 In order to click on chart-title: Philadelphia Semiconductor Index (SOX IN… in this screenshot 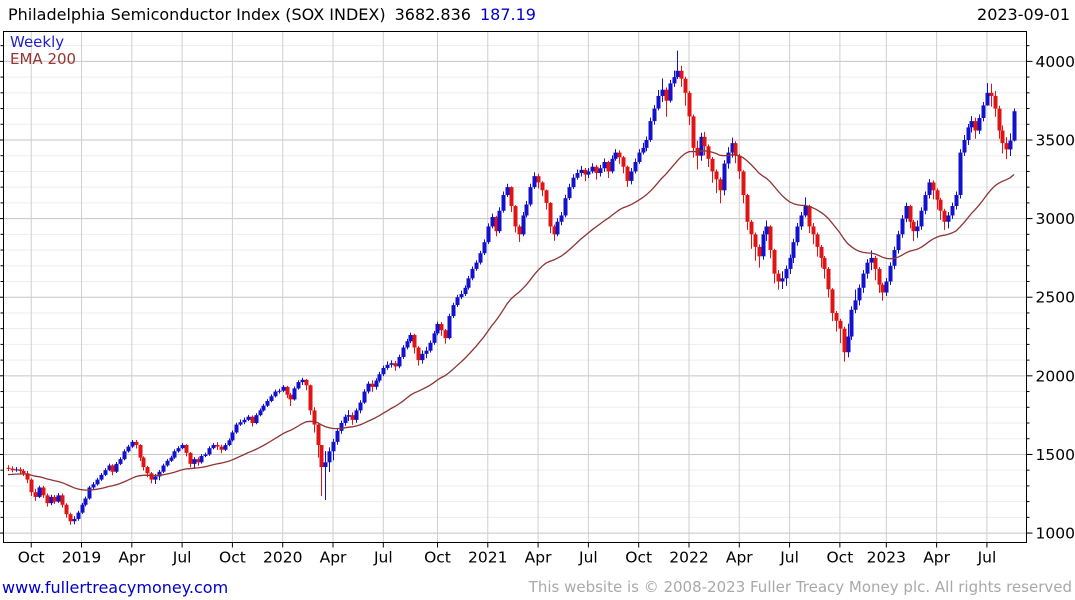, I will do `click(272, 14)`.